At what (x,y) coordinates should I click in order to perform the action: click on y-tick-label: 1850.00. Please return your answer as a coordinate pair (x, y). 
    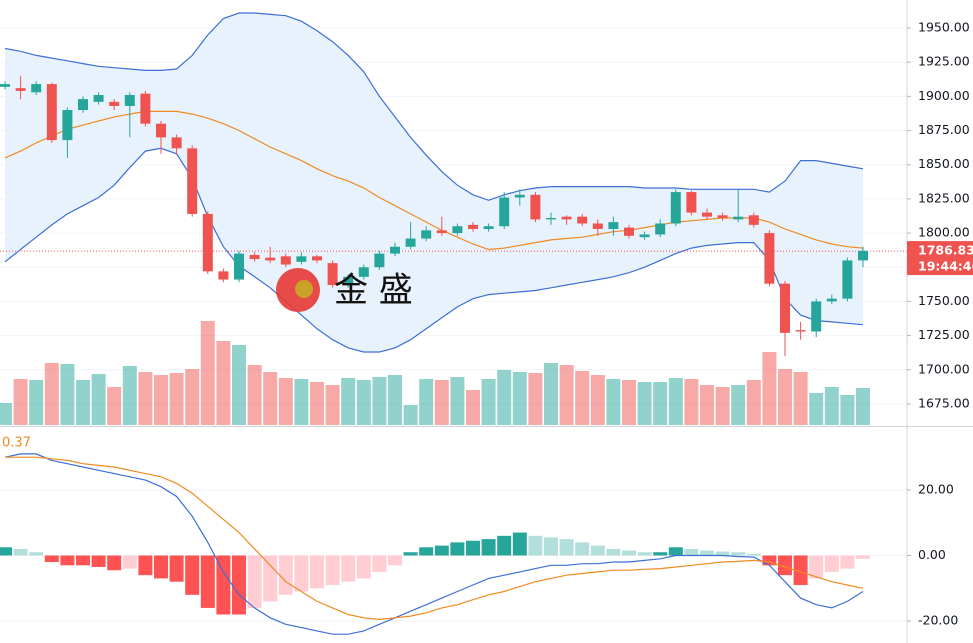
    Looking at the image, I should click on (944, 163).